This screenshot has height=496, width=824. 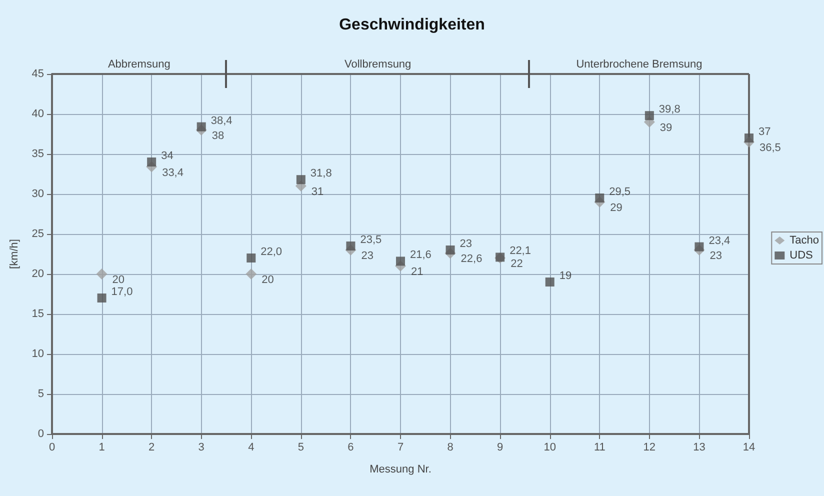 I want to click on y-tick-label: 35, so click(x=38, y=154).